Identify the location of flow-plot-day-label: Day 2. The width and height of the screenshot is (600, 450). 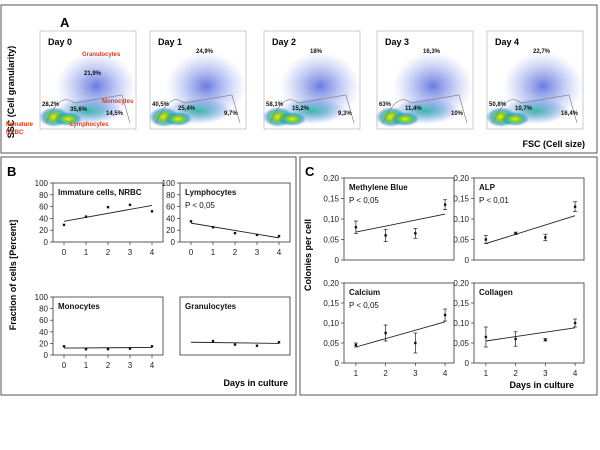
(284, 42).